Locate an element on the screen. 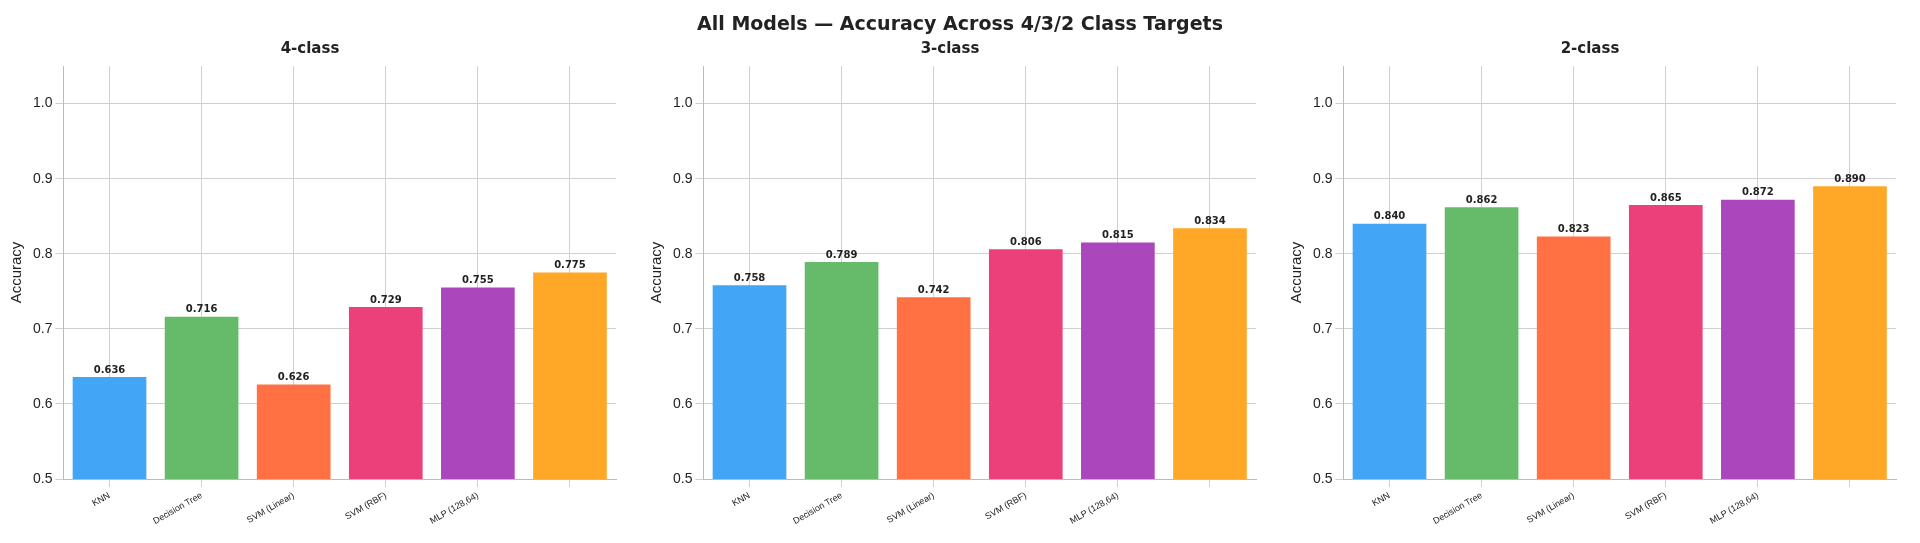 The width and height of the screenshot is (1920, 543). data-label: 0.862 is located at coordinates (1481, 199).